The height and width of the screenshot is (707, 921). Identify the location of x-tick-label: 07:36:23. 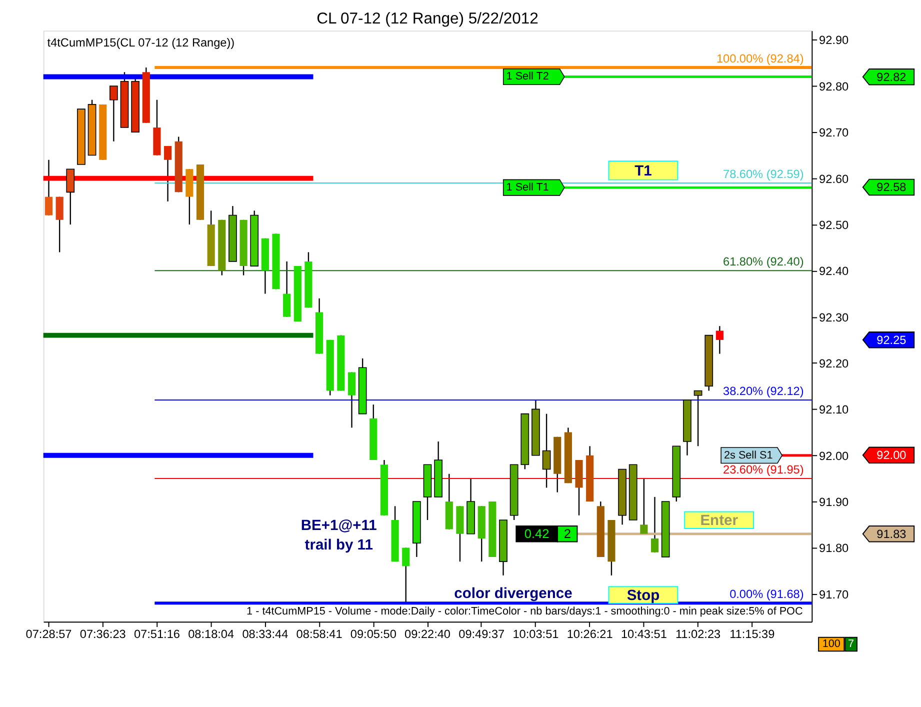
(103, 633).